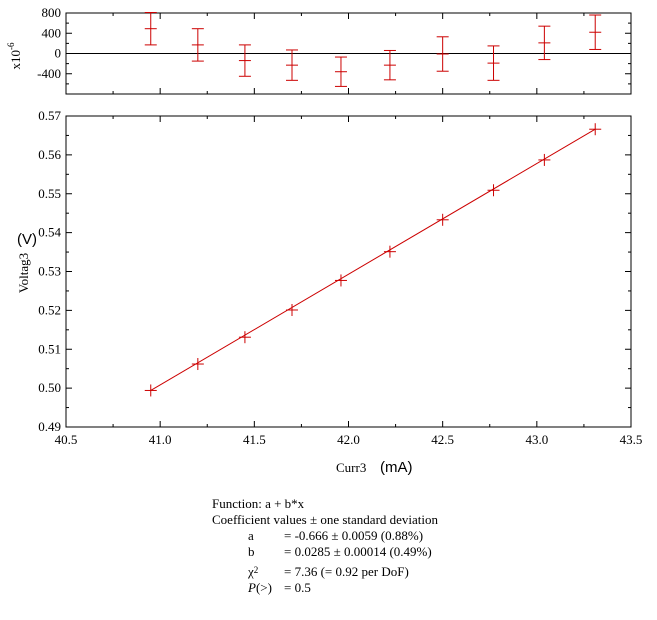  What do you see at coordinates (260, 587) in the screenshot?
I see `p-value-name: P(>)` at bounding box center [260, 587].